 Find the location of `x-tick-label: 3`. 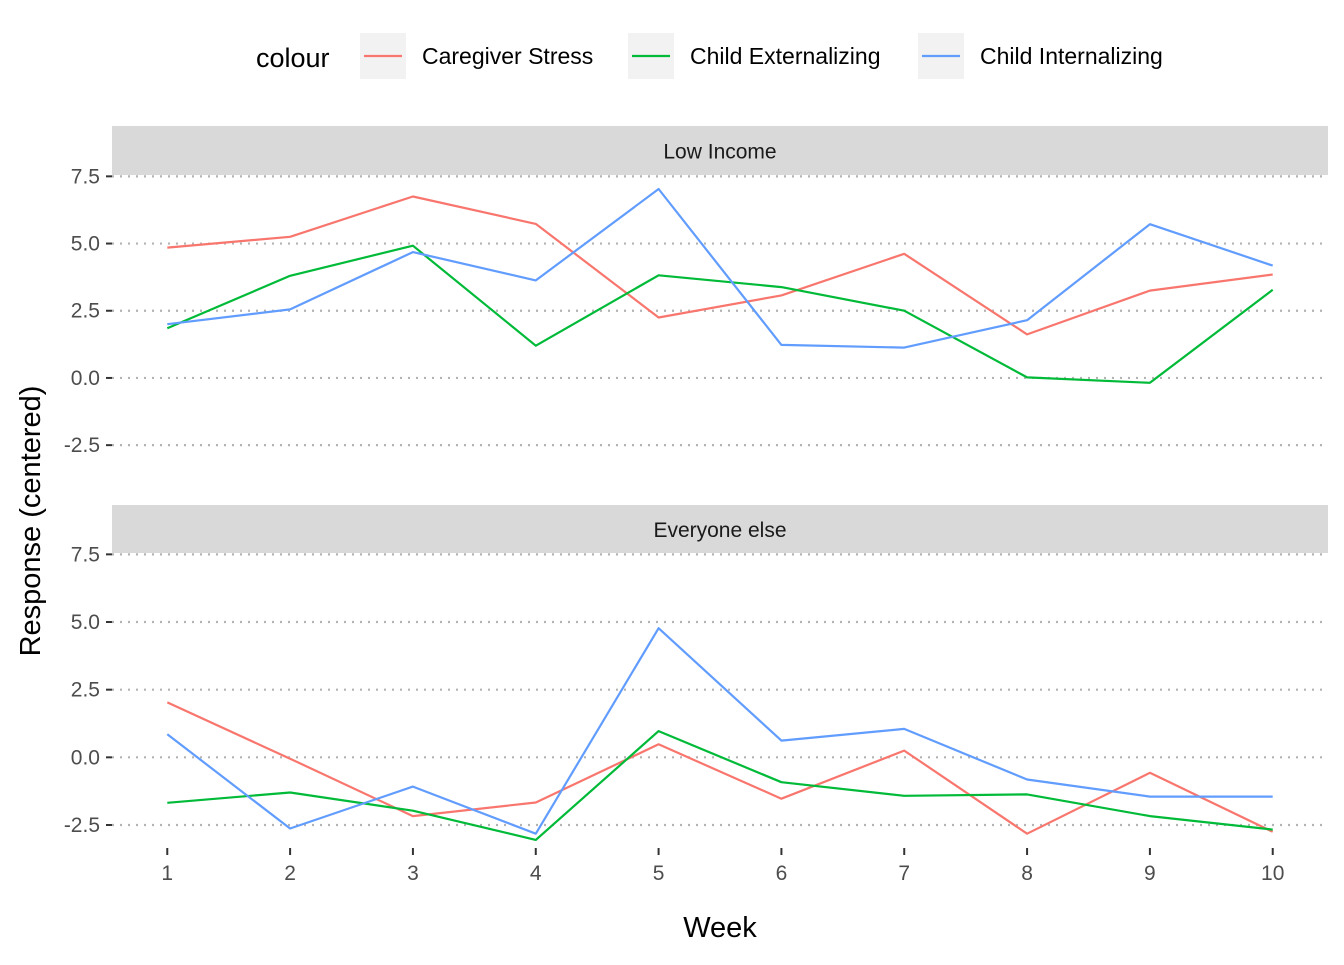

x-tick-label: 3 is located at coordinates (413, 873).